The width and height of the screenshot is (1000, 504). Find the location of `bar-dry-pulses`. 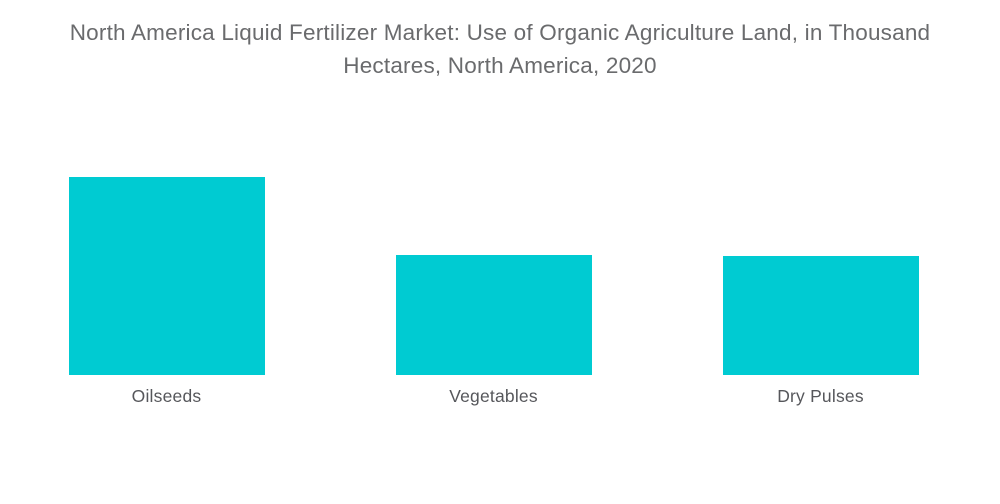

bar-dry-pulses is located at coordinates (820, 315).